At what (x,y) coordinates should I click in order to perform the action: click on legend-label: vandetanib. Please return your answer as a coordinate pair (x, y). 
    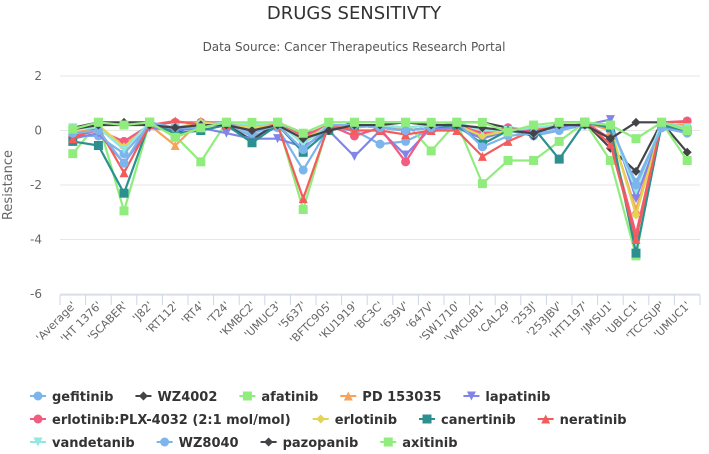
    Looking at the image, I should click on (93, 443).